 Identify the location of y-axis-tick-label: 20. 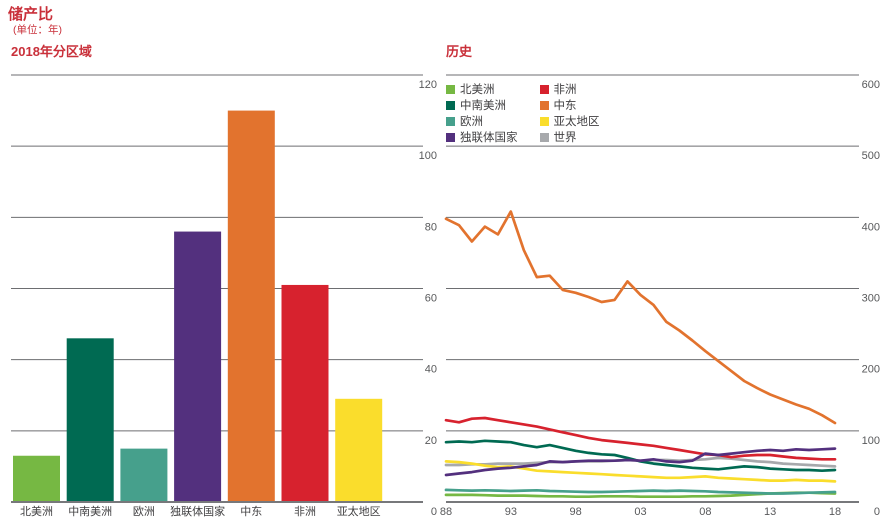
(431, 441).